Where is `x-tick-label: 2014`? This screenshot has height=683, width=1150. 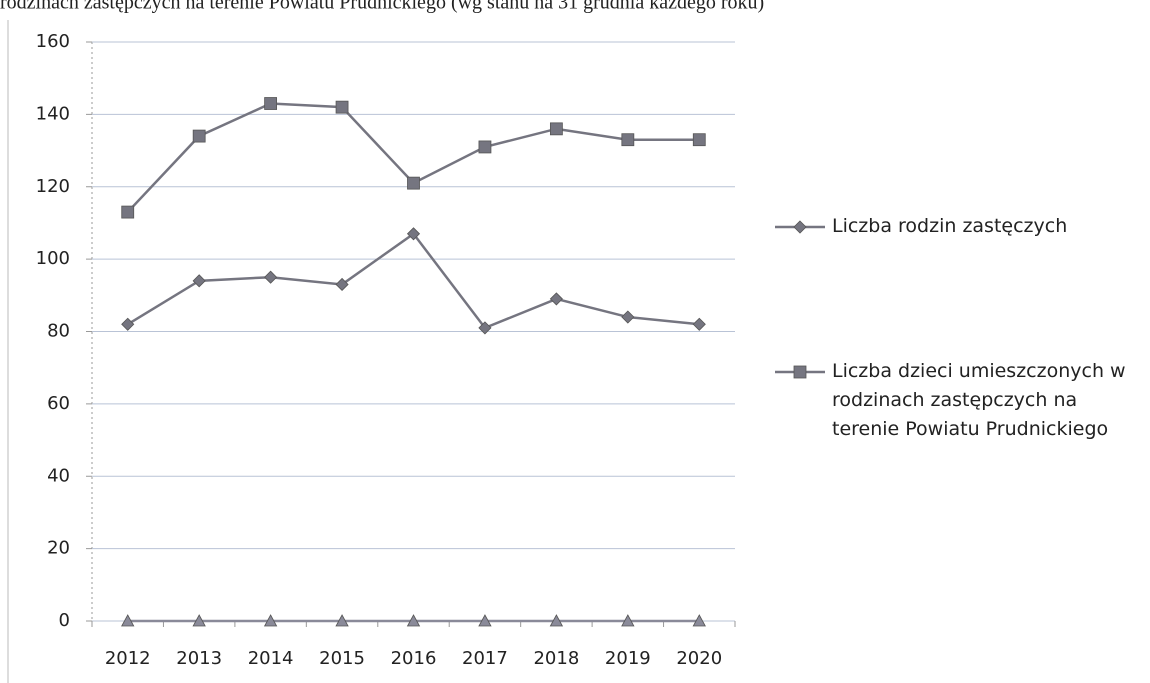
x-tick-label: 2014 is located at coordinates (271, 658).